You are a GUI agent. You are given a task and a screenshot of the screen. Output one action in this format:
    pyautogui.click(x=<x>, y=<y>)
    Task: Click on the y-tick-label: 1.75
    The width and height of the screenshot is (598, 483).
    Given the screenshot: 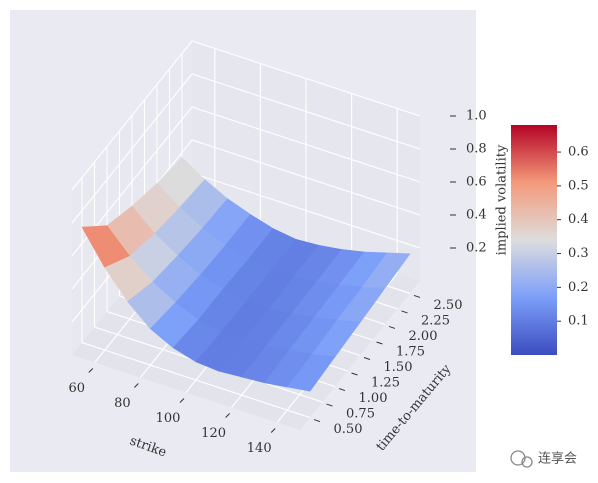 What is the action you would take?
    pyautogui.click(x=410, y=351)
    